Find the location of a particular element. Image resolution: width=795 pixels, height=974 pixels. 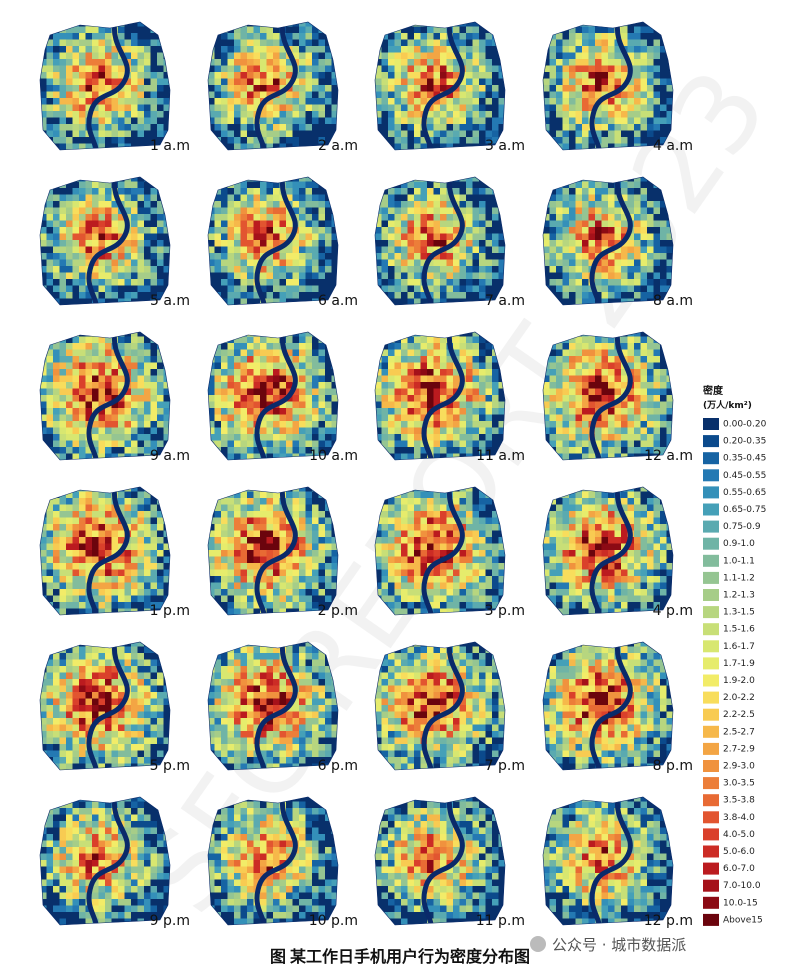

watermark: 公众号 · 城市数据派 is located at coordinates (619, 945).